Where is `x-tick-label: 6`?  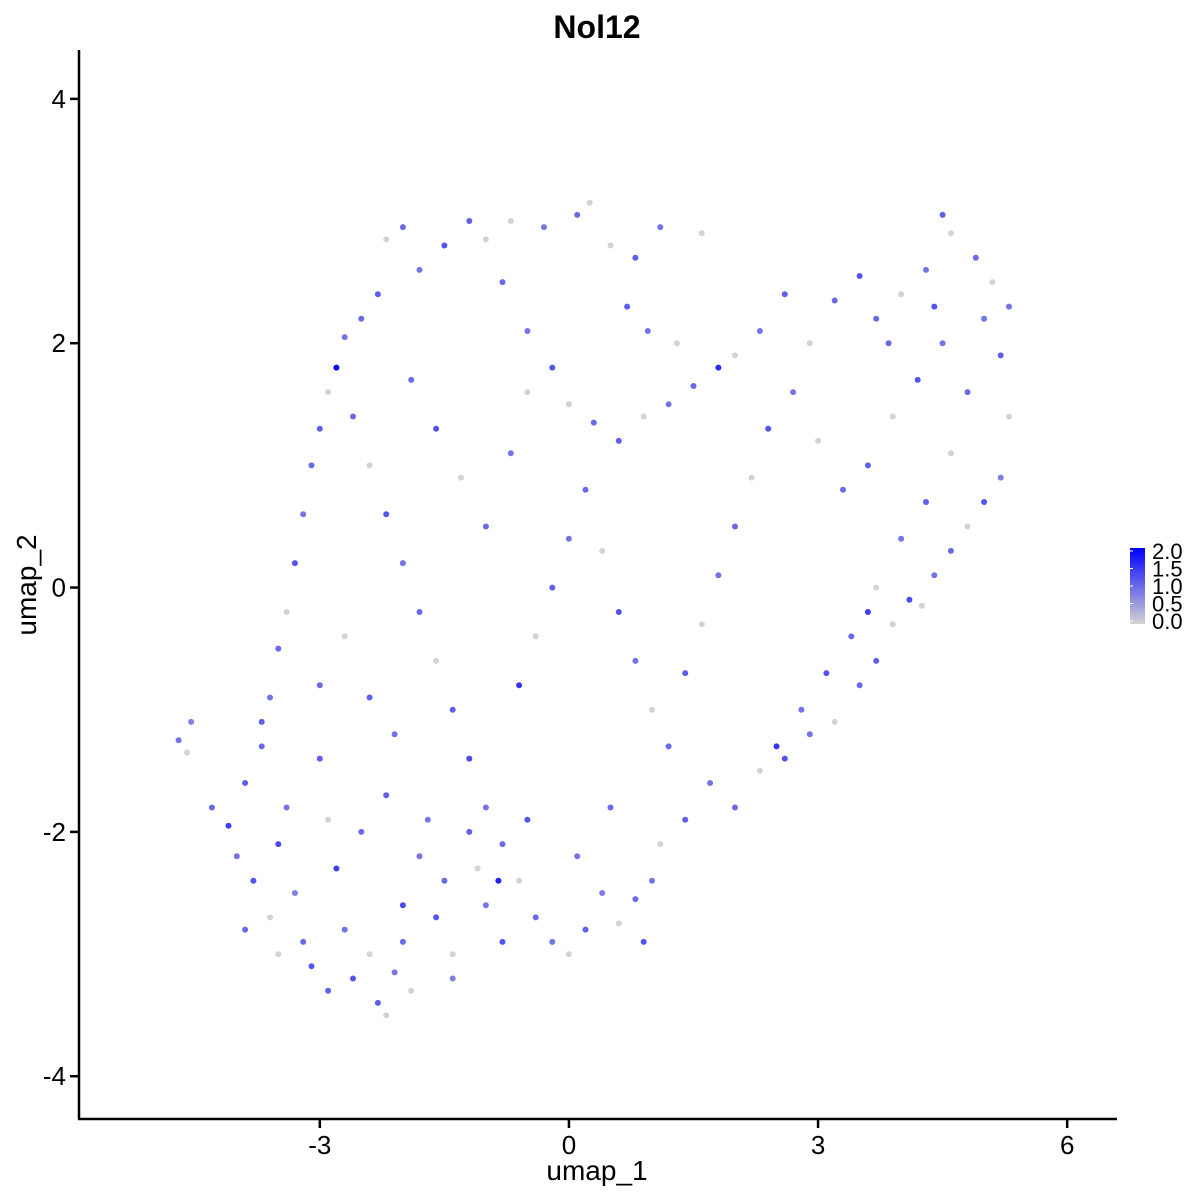 x-tick-label: 6 is located at coordinates (1067, 1145).